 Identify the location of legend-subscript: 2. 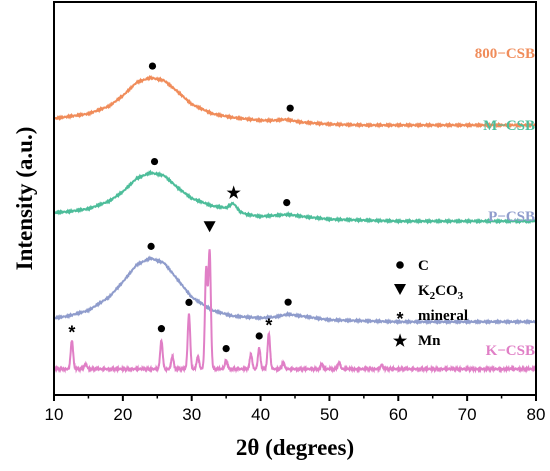
(433, 296).